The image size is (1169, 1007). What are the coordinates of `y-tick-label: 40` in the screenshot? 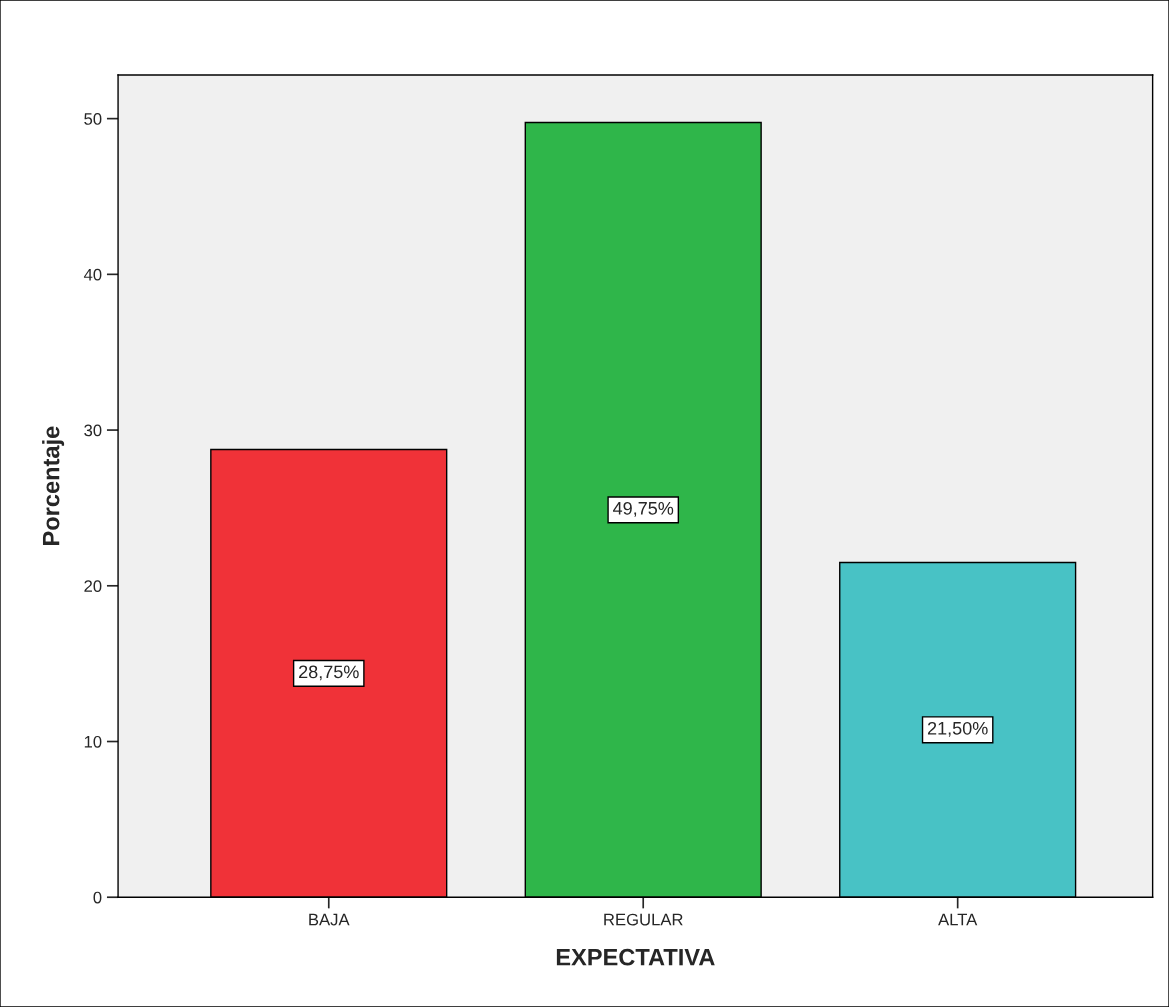 It's located at (92, 274).